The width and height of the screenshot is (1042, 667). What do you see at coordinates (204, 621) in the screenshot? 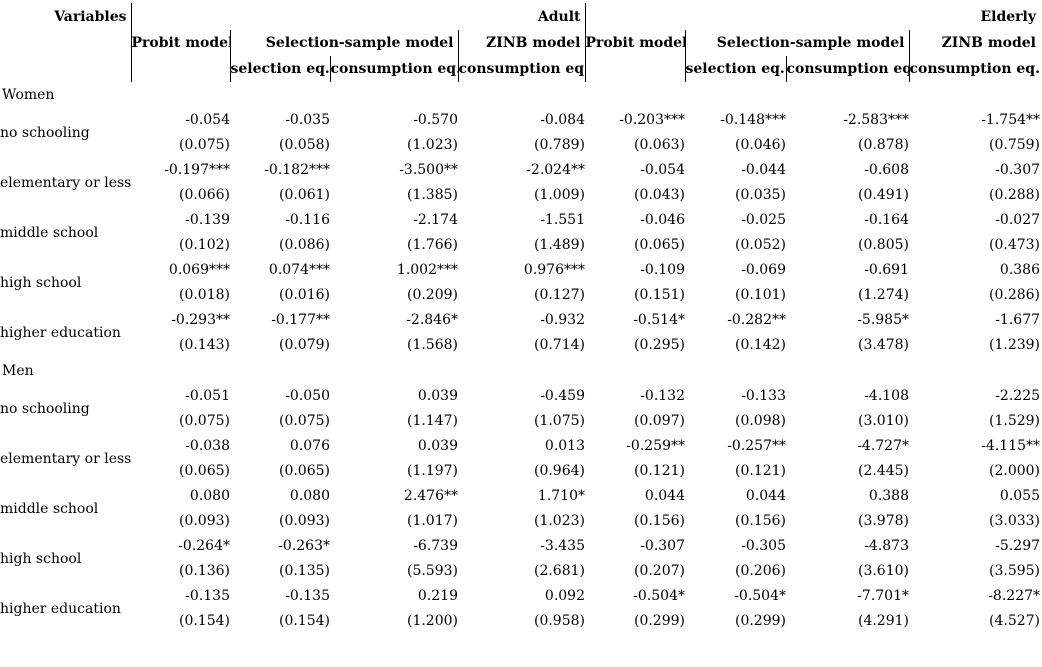
I see `standard-error-value: (0.154)` at bounding box center [204, 621].